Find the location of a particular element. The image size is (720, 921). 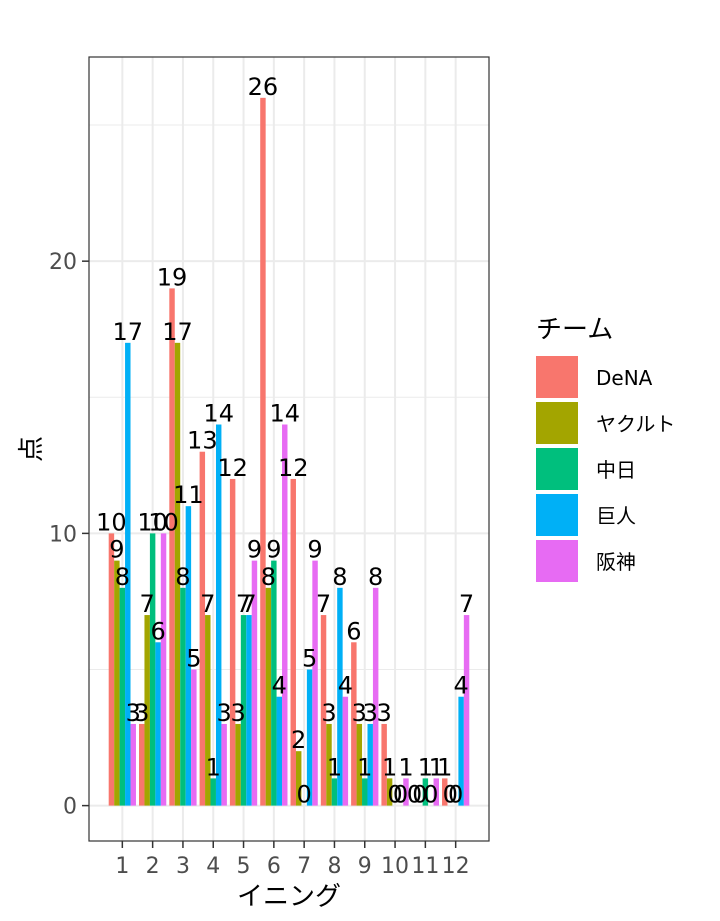

bar-阪神-11 is located at coordinates (436, 792).